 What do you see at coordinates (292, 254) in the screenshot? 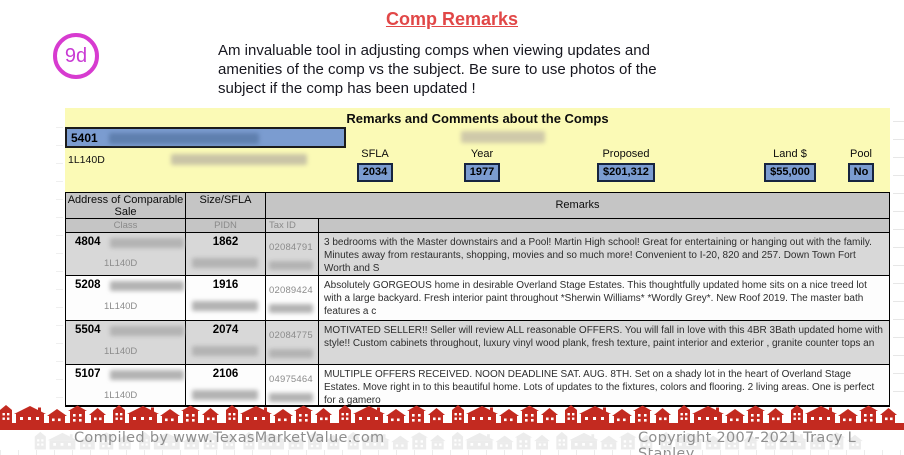
I see `cell-tax-id: 02084791` at bounding box center [292, 254].